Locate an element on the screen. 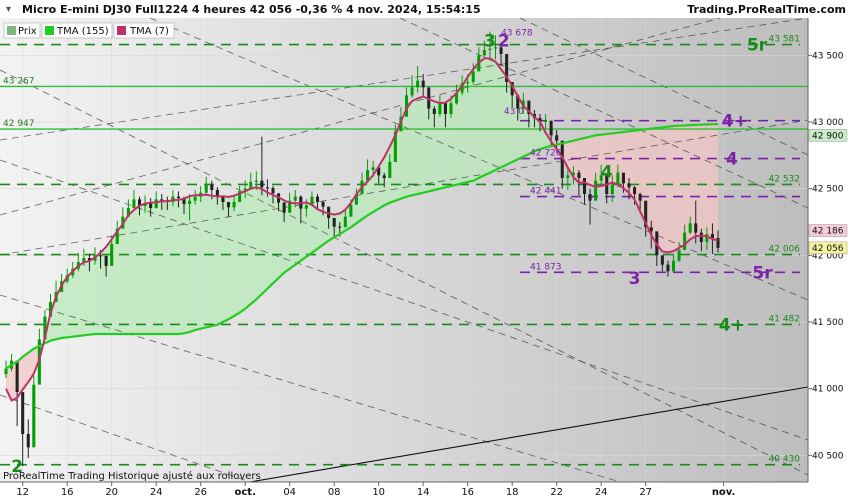 Image resolution: width=850 pixels, height=500 pixels. legend-item-tma7 is located at coordinates (144, 30).